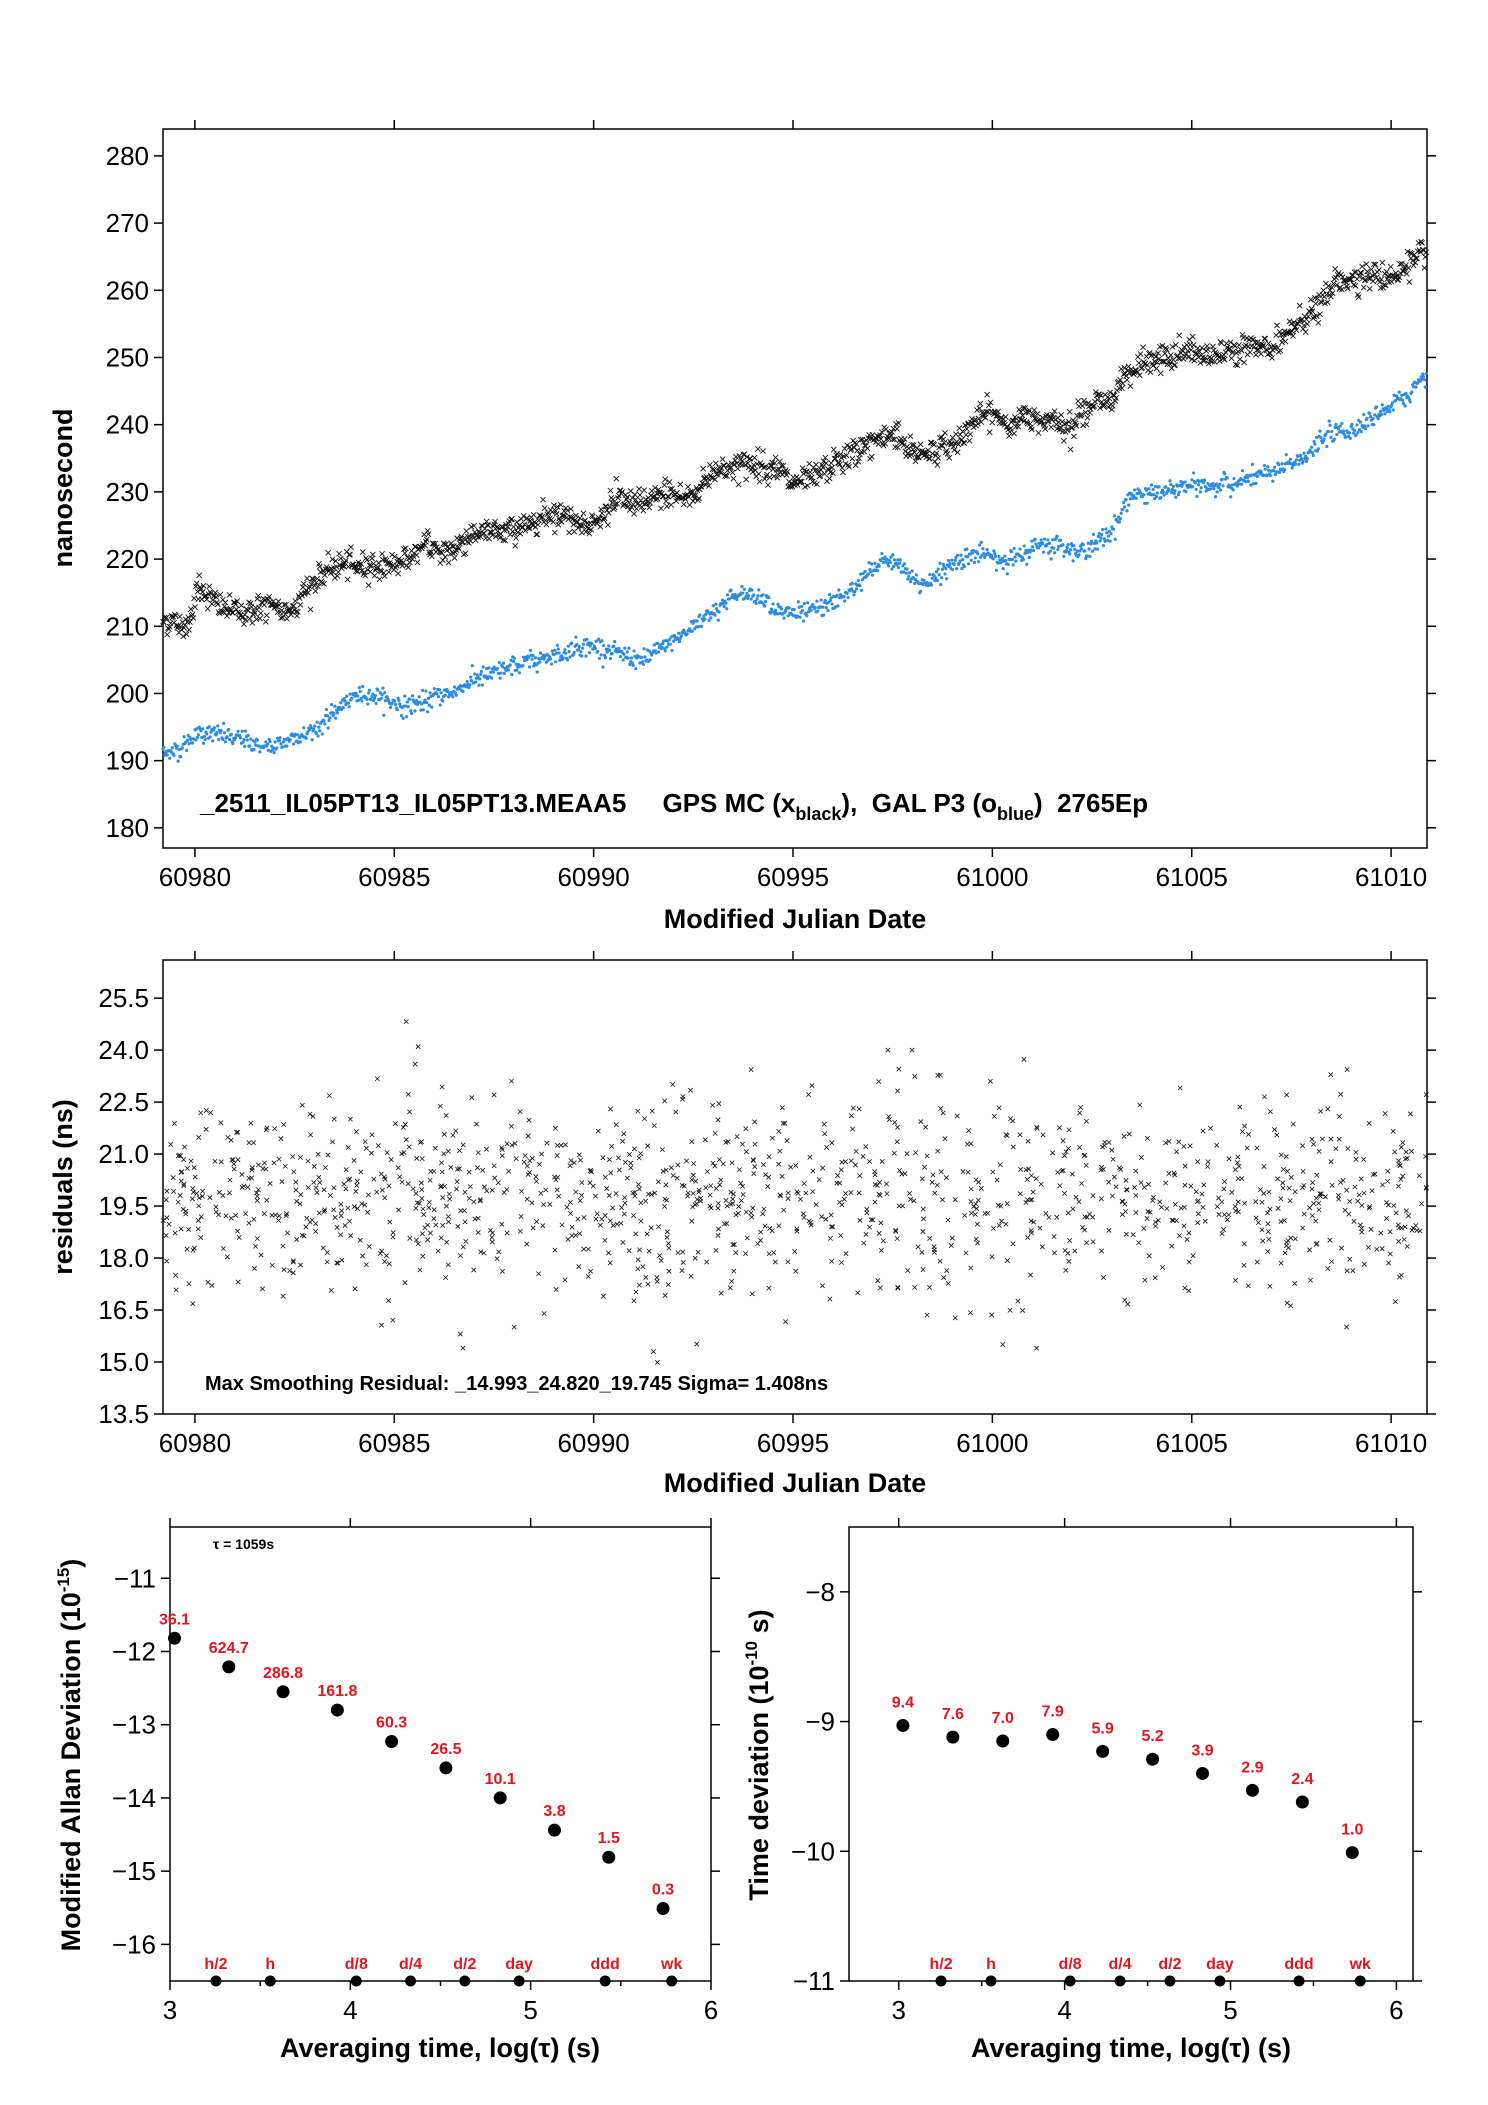 The image size is (1488, 2105). Describe the element at coordinates (127, 492) in the screenshot. I see `y-tick-label: 230` at that location.